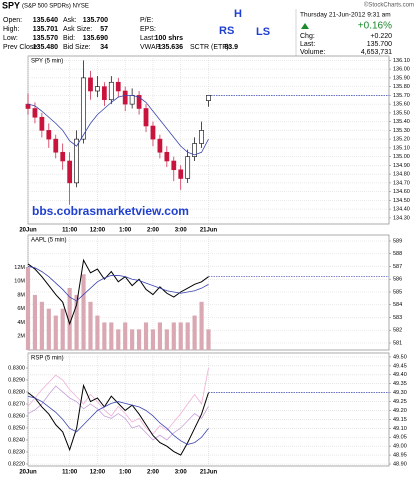 The image size is (416, 480). I want to click on field-label: Chg:, so click(307, 36).